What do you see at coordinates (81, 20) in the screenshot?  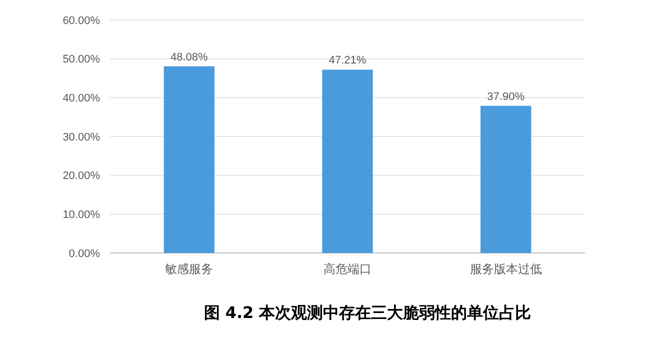 I see `y-tick-label: 60.00%` at bounding box center [81, 20].